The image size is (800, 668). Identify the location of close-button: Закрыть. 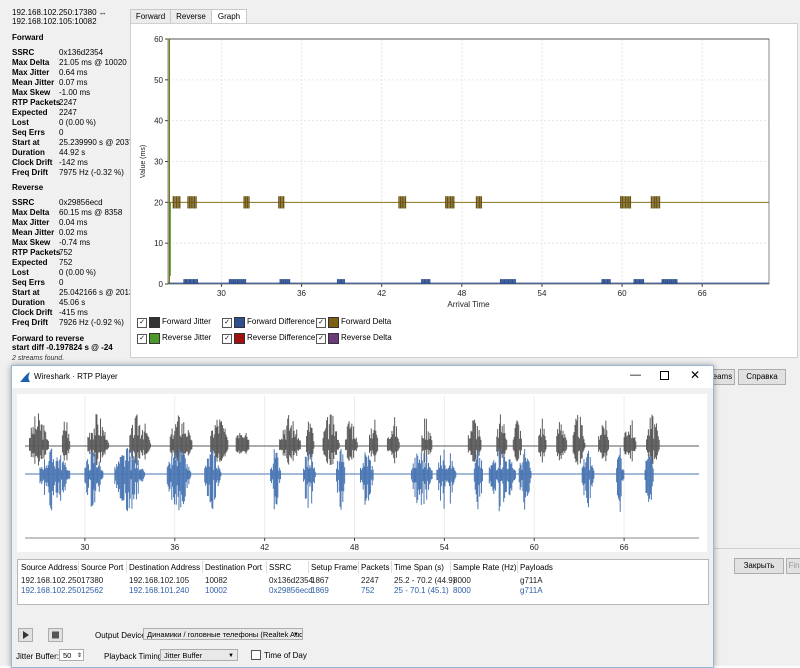
(759, 566).